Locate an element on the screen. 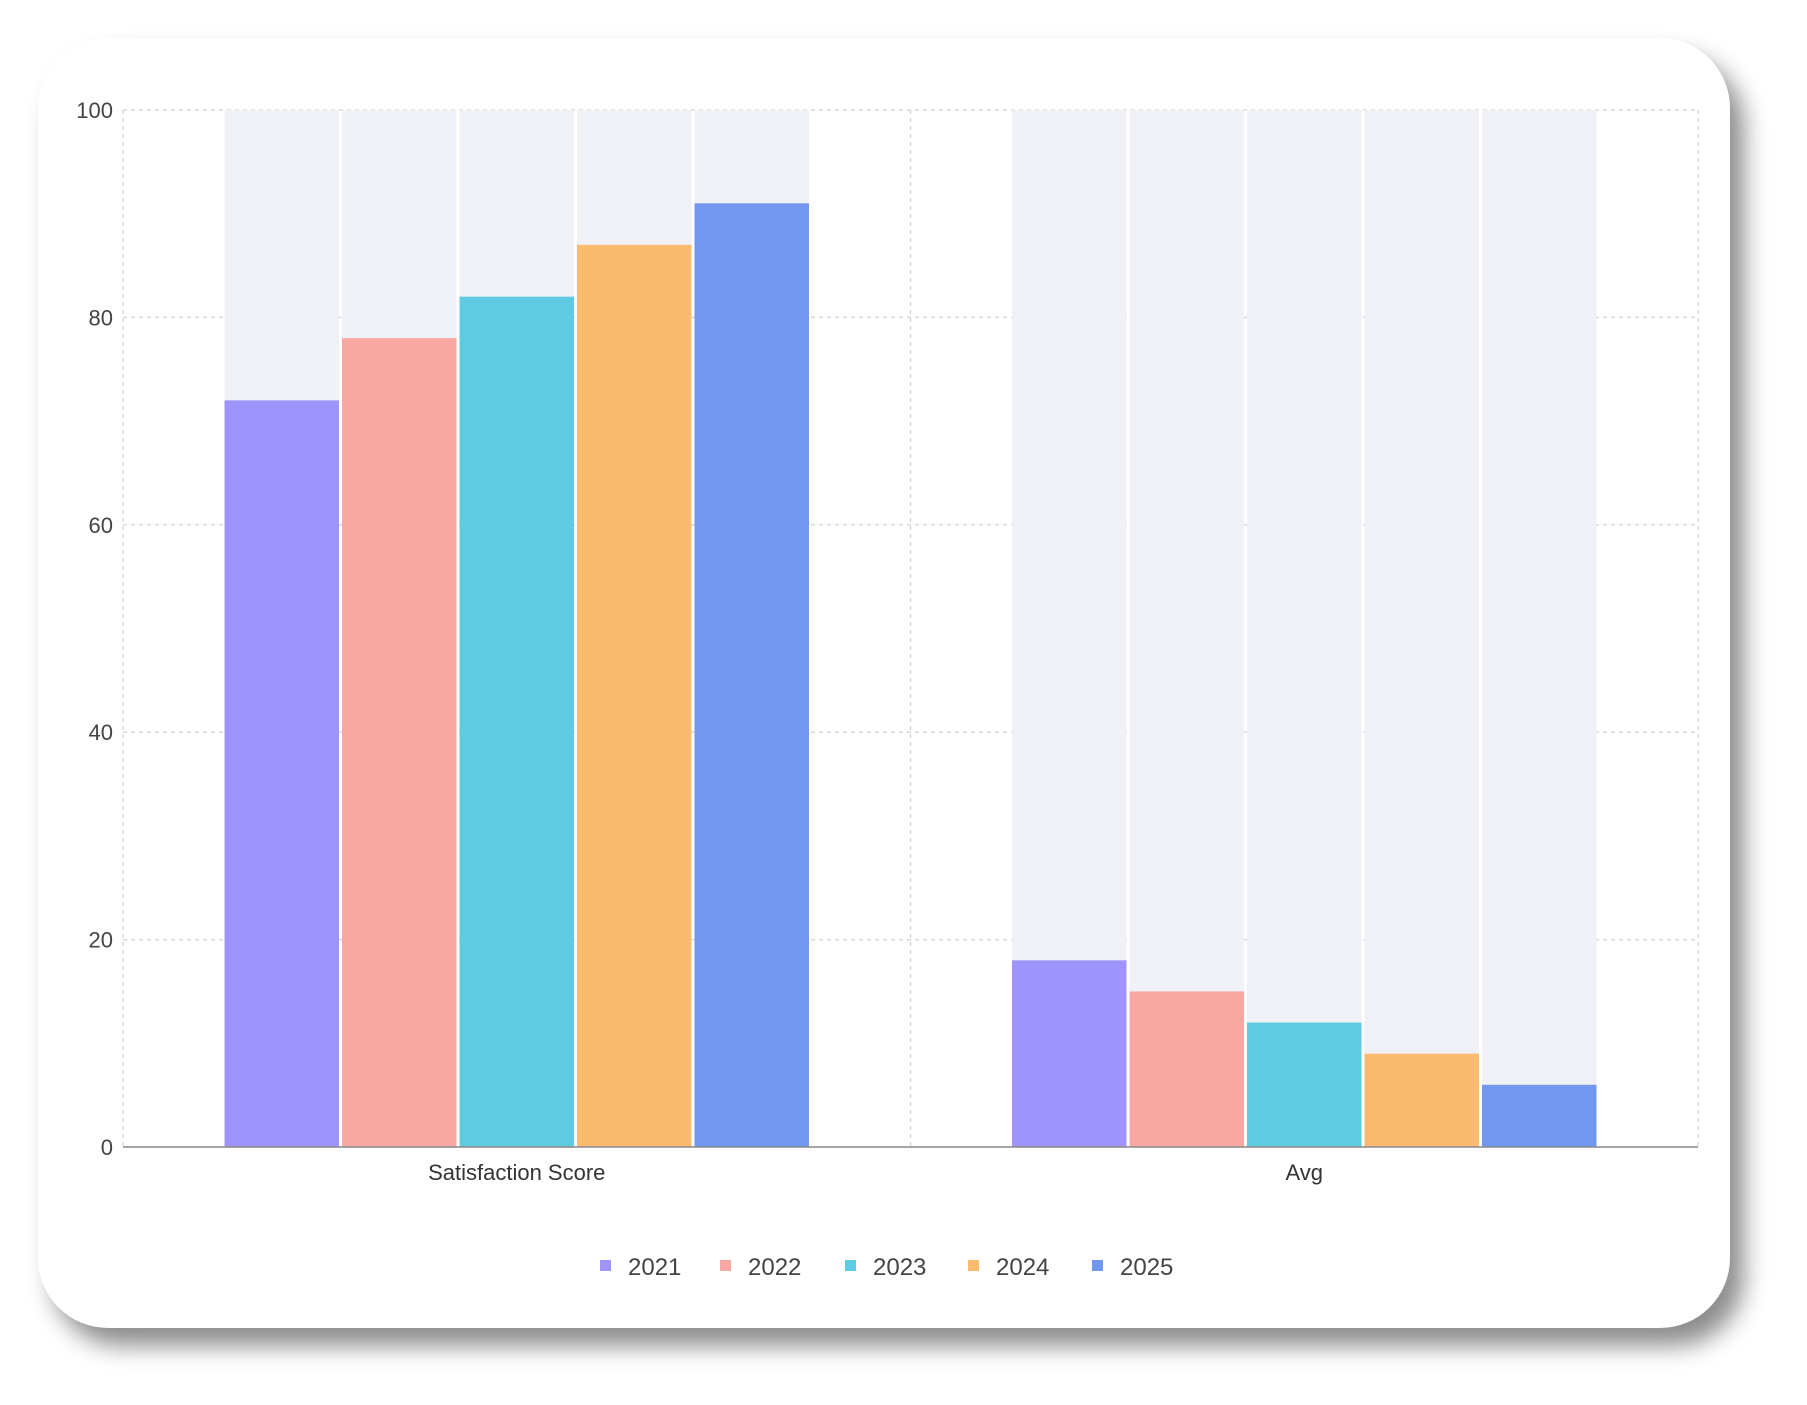  y-tick-label: 20 is located at coordinates (101, 940).